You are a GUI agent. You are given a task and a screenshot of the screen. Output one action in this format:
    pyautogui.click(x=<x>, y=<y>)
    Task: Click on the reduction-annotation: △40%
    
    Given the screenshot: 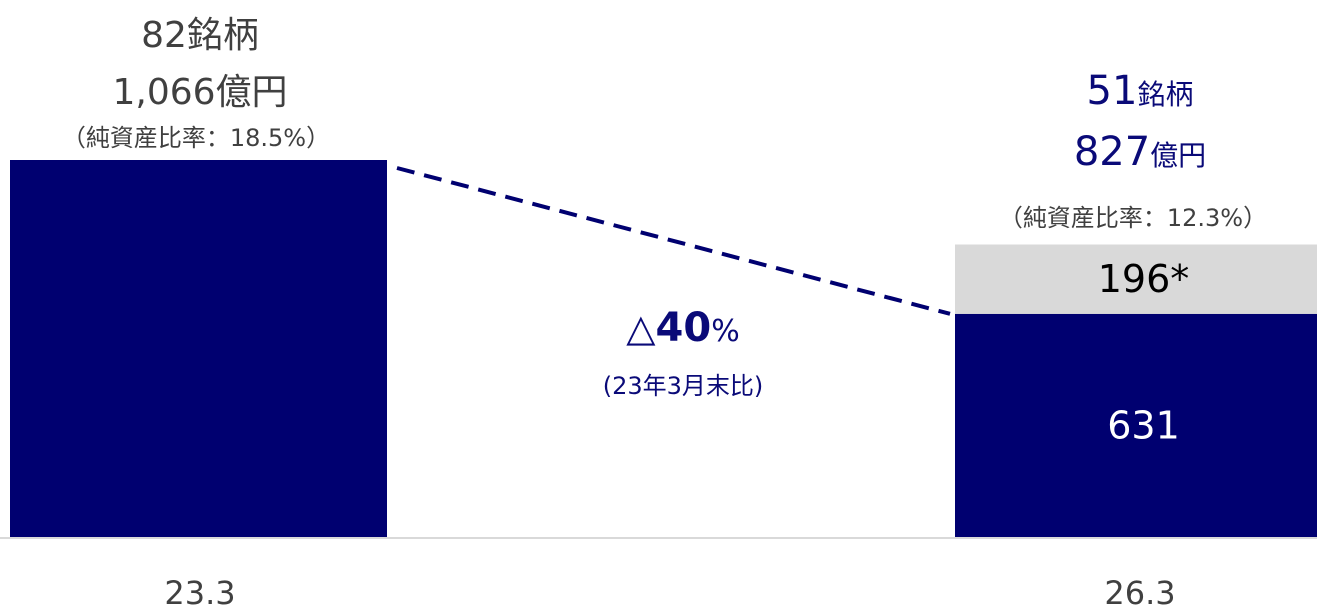 What is the action you would take?
    pyautogui.click(x=682, y=328)
    